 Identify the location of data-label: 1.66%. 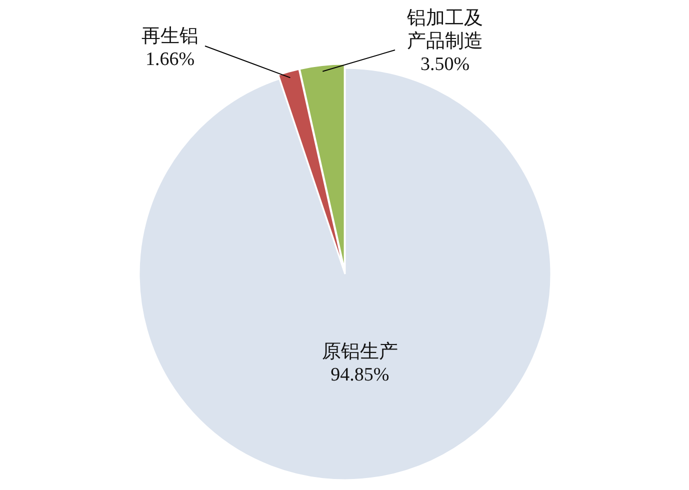
(170, 59).